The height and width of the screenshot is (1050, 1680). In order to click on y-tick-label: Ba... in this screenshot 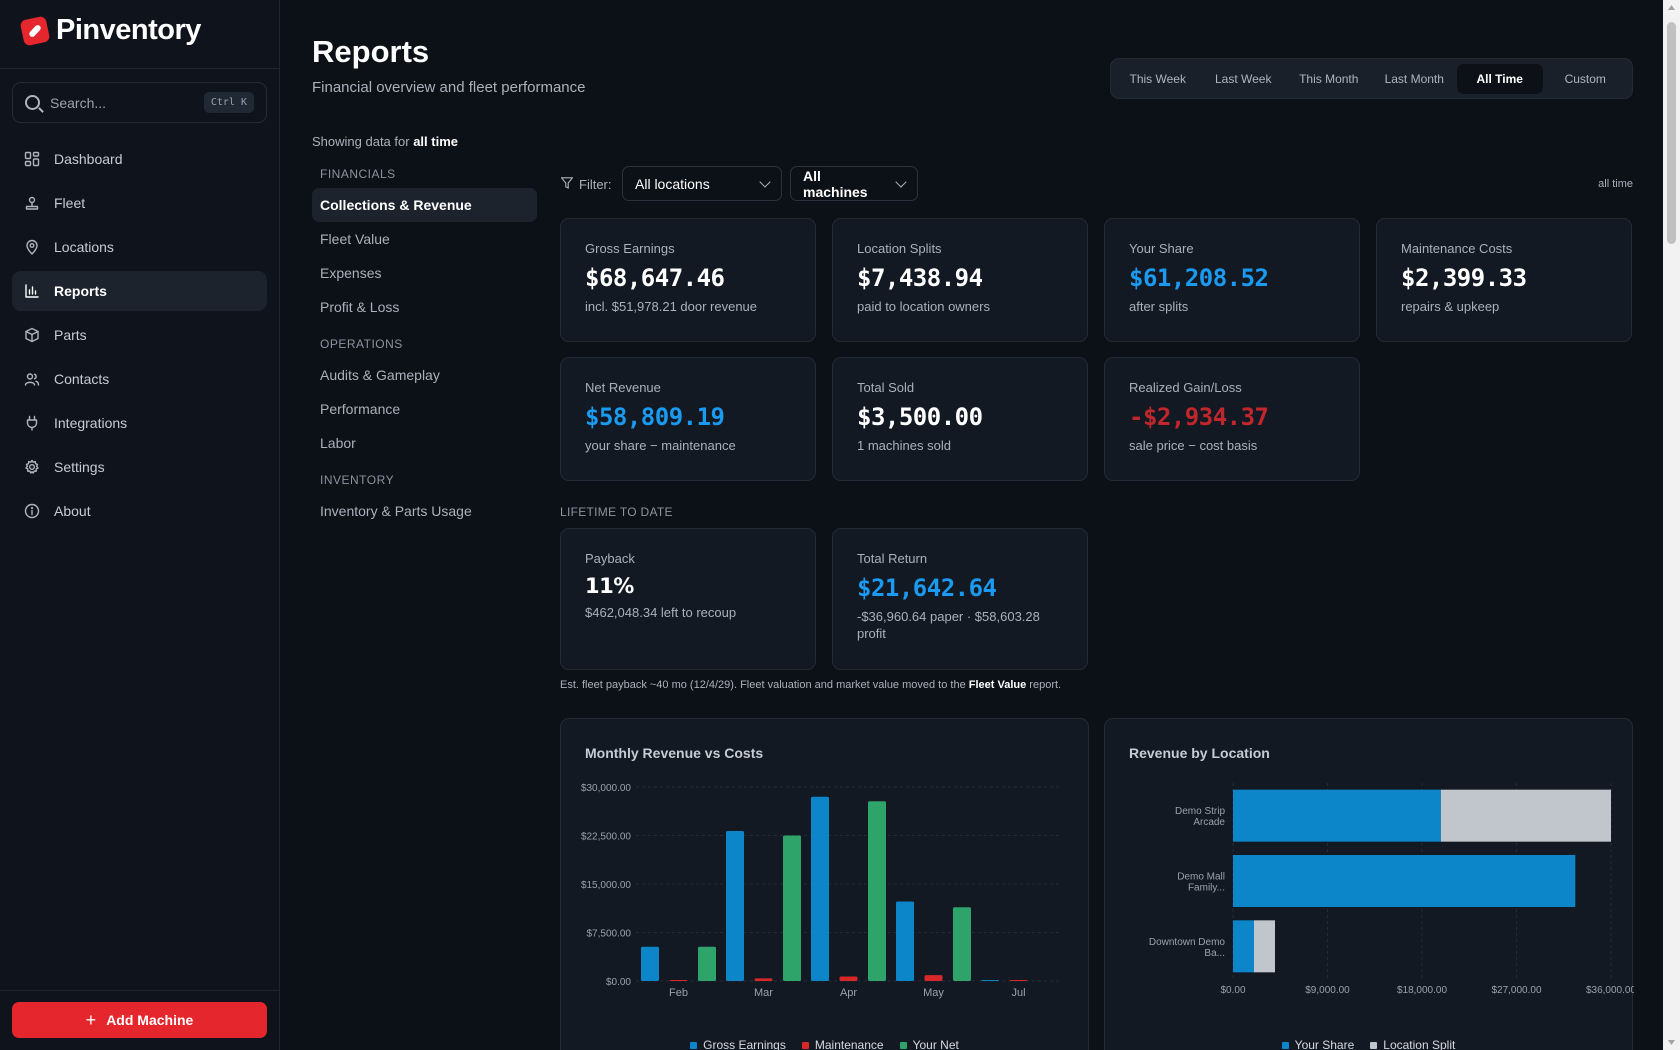, I will do `click(1214, 953)`.